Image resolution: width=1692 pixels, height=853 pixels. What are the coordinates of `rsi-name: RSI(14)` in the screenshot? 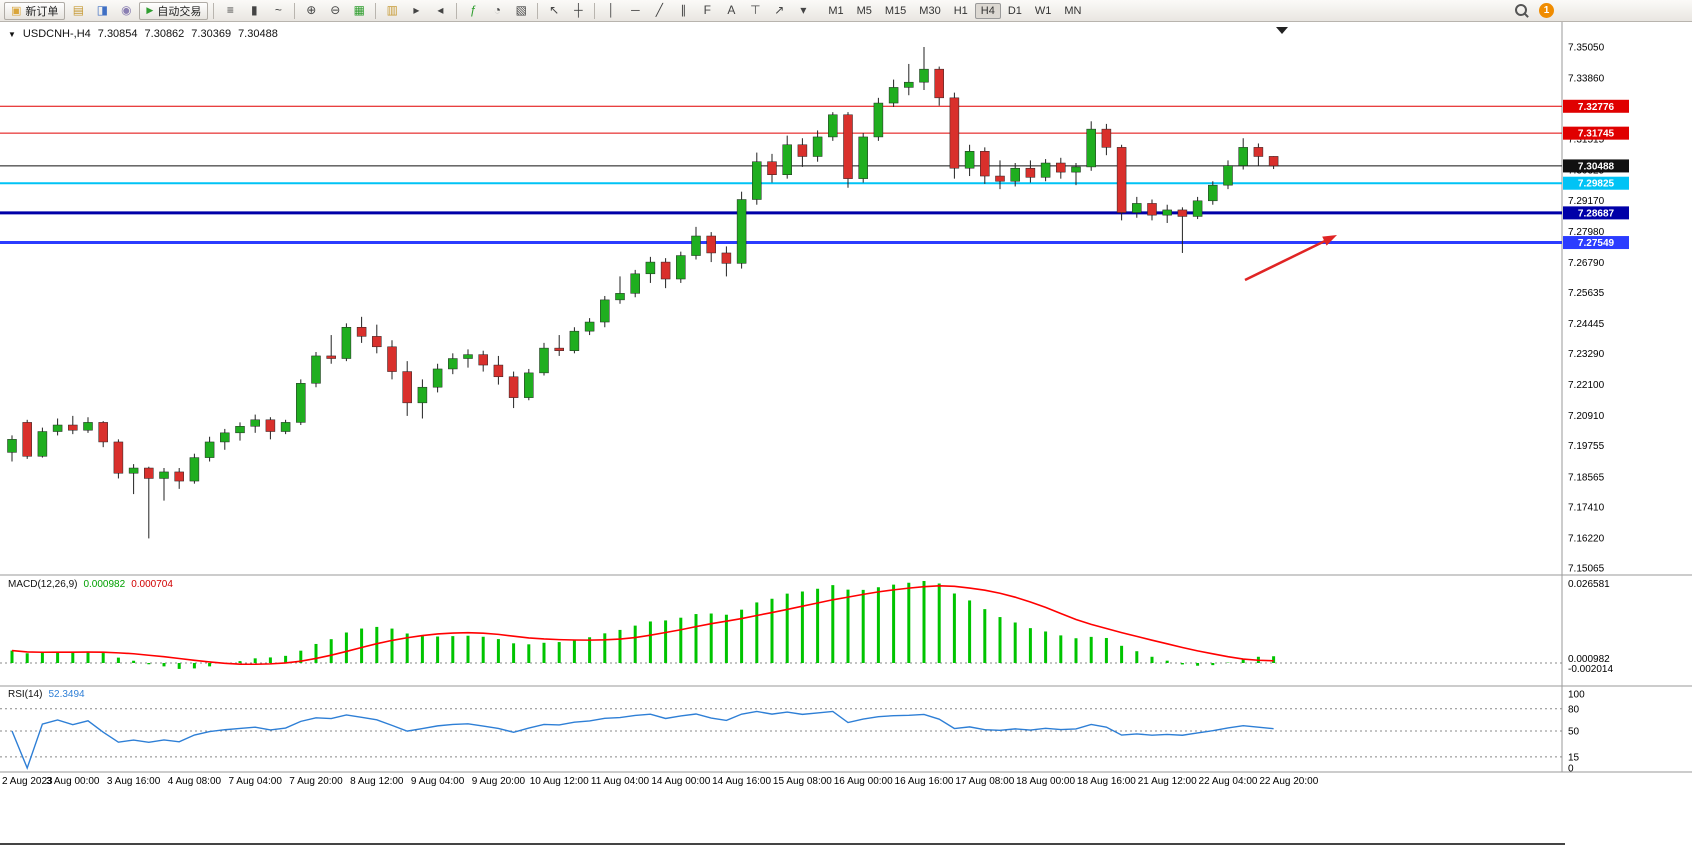 It's located at (25, 694).